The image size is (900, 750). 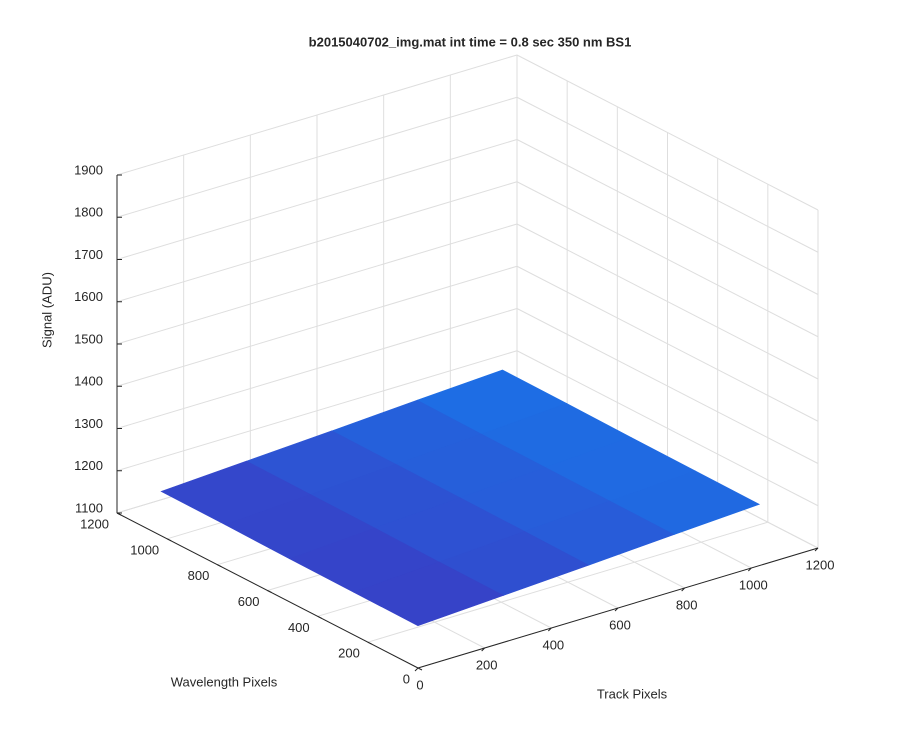 I want to click on x-tick-label: 200, so click(x=487, y=664).